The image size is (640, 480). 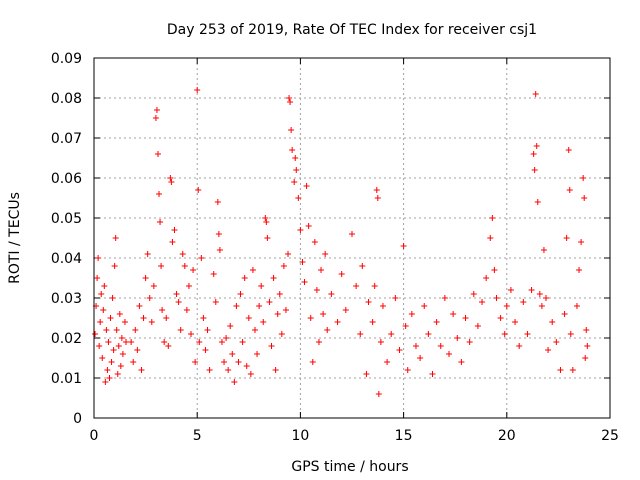 I want to click on y-tick-label: 0.08, so click(x=66, y=99).